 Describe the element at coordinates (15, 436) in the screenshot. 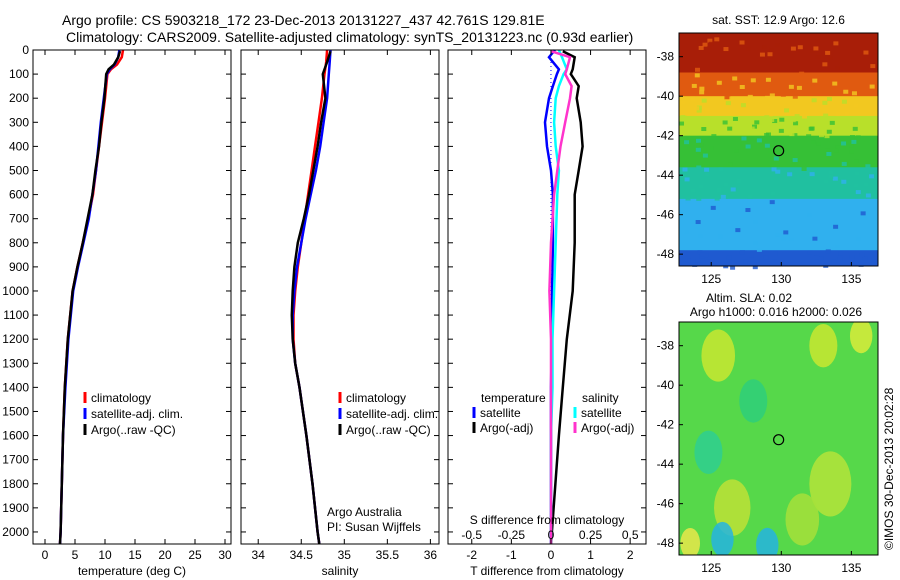

I see `depth-tick-label: 1600` at that location.